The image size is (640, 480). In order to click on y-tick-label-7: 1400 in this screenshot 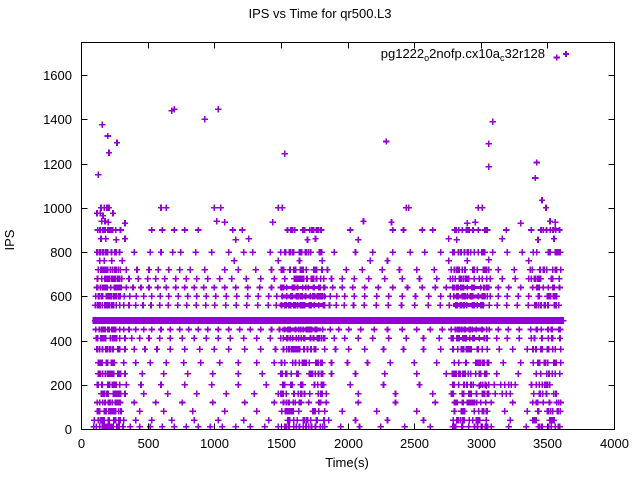, I will do `click(57, 119)`.